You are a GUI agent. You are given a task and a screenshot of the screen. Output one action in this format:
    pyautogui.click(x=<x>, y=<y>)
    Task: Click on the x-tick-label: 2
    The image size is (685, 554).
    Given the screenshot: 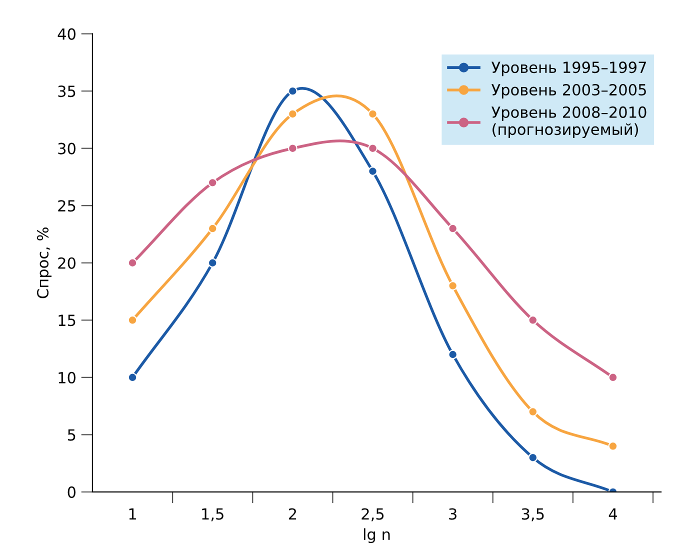 What is the action you would take?
    pyautogui.click(x=292, y=514)
    